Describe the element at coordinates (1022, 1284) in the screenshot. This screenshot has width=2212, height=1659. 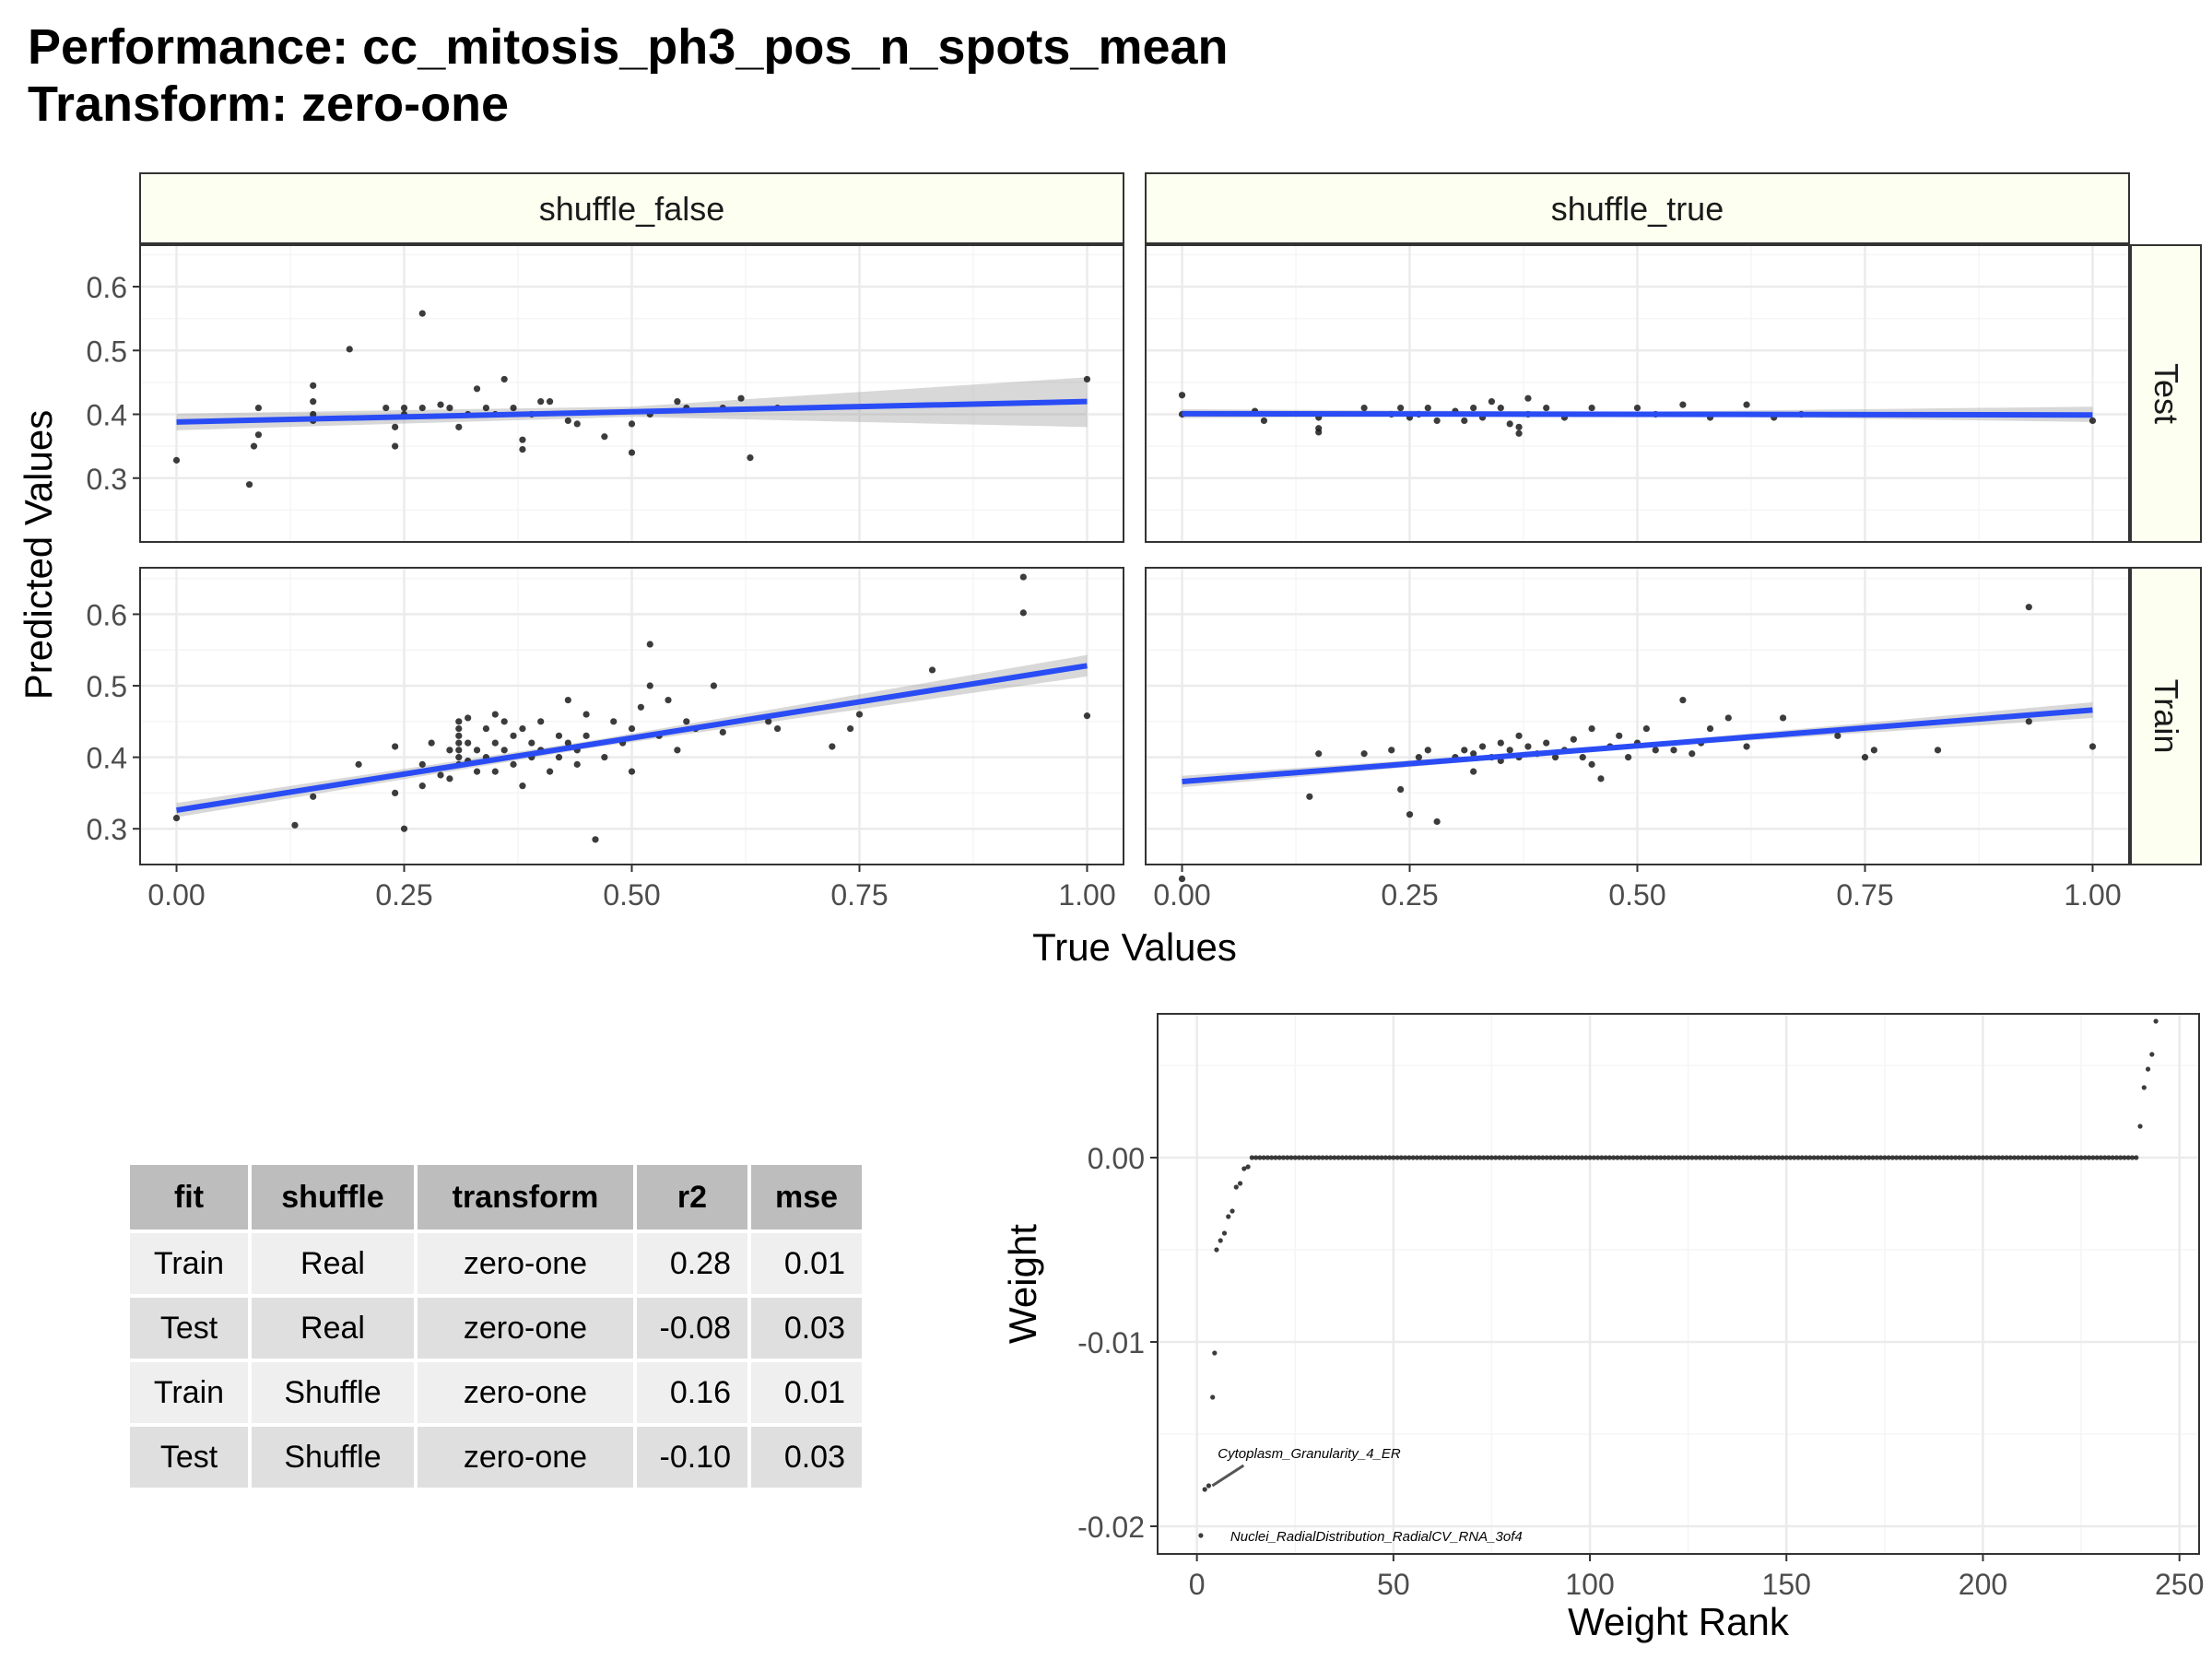
I see `y-axis-title: Weight` at that location.